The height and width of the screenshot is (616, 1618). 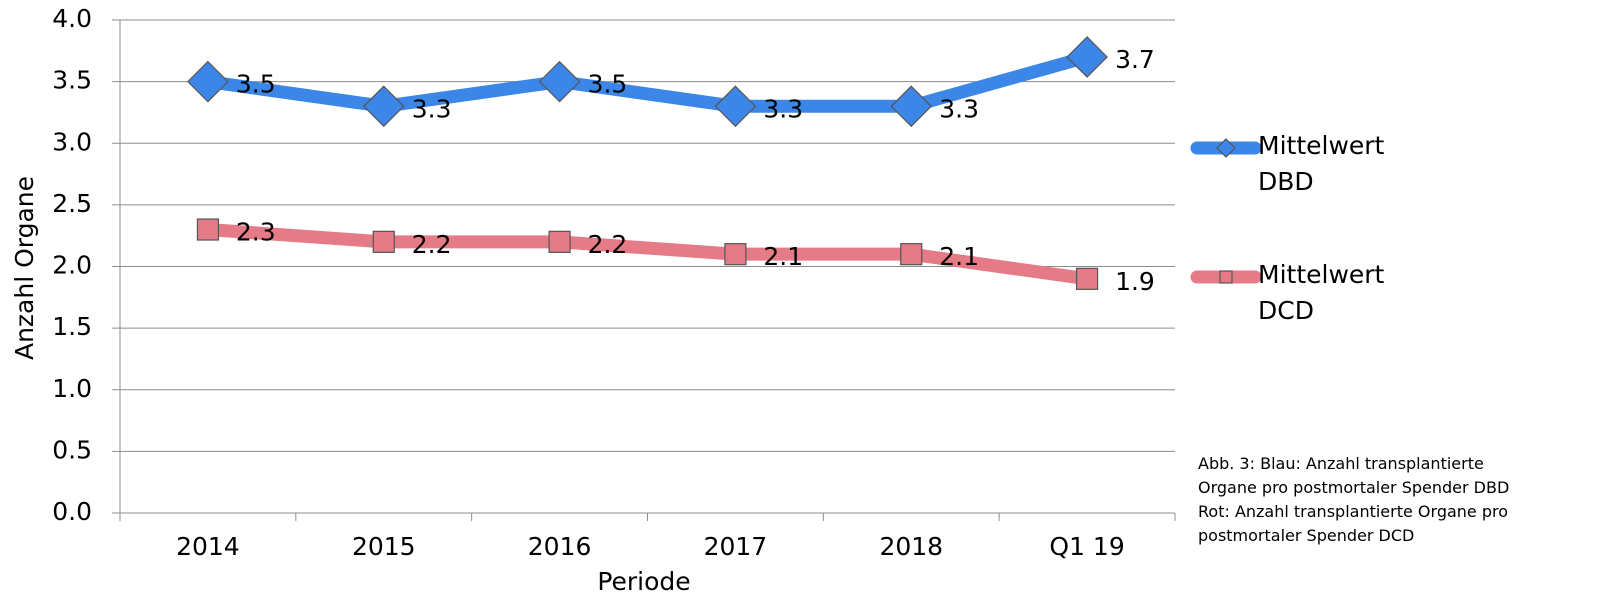 I want to click on x-tick-label: 2014, so click(x=208, y=546).